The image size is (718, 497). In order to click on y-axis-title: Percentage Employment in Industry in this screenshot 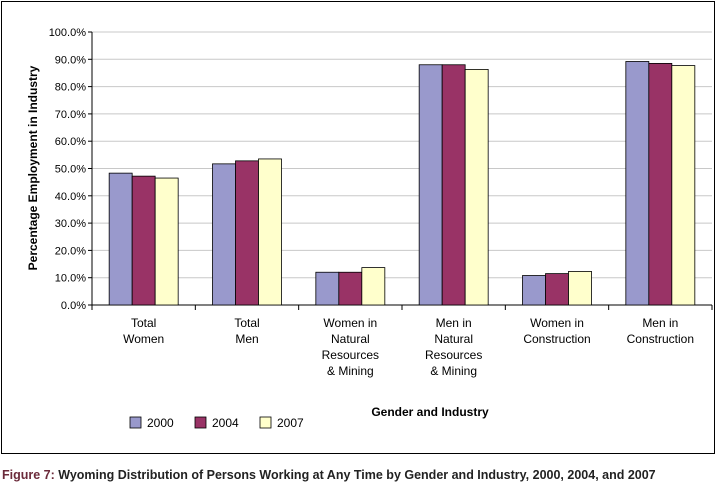, I will do `click(33, 167)`.